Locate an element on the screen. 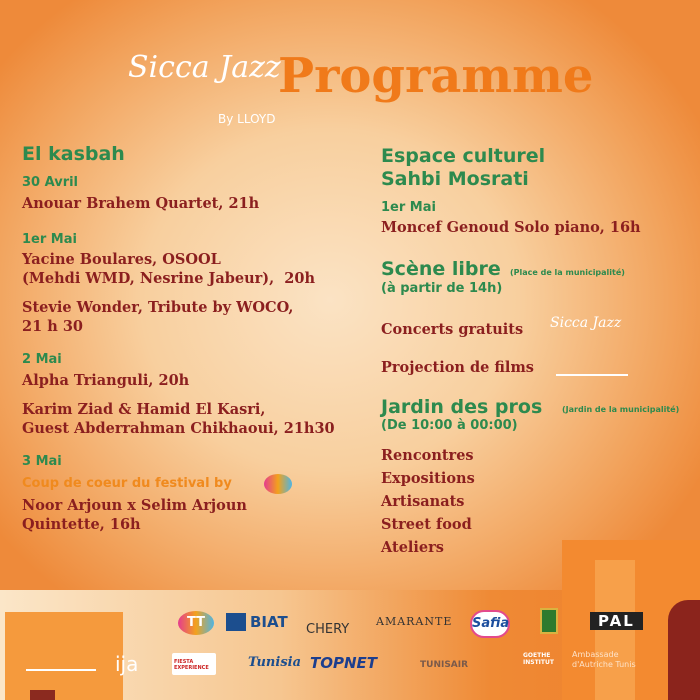 The image size is (700, 700). day-date: 3 Mai is located at coordinates (42, 461).